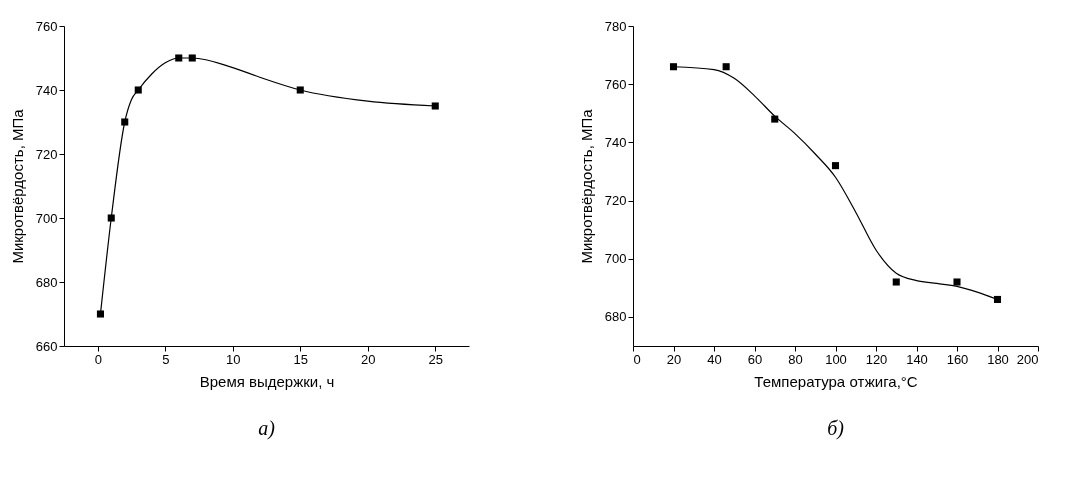 This screenshot has height=477, width=1091. Describe the element at coordinates (1027, 359) in the screenshot. I see `x-tick-label: 200` at that location.